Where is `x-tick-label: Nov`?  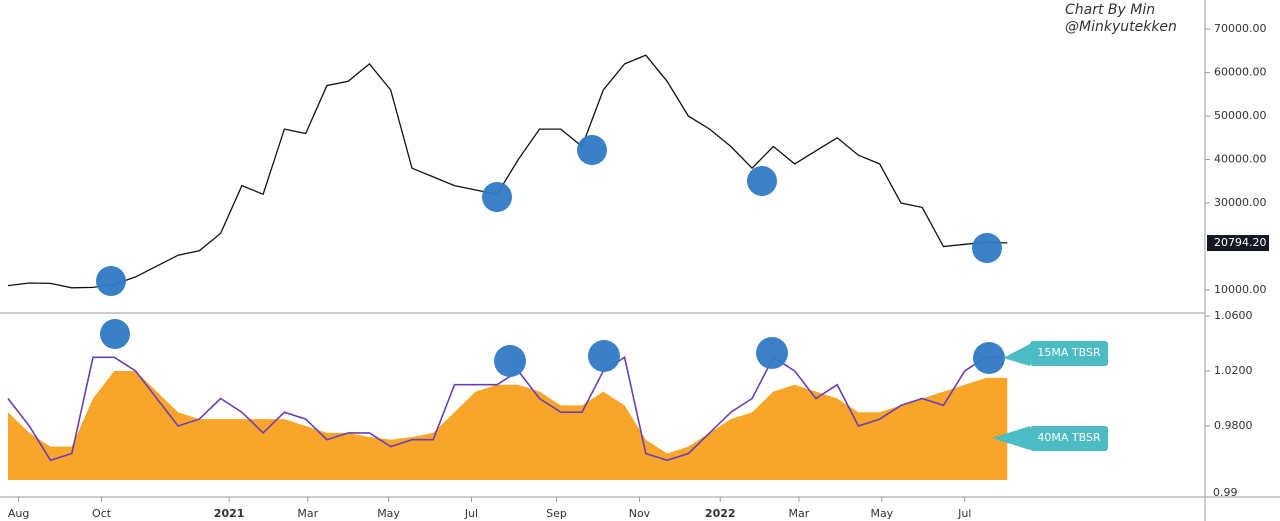 x-tick-label: Nov is located at coordinates (640, 513).